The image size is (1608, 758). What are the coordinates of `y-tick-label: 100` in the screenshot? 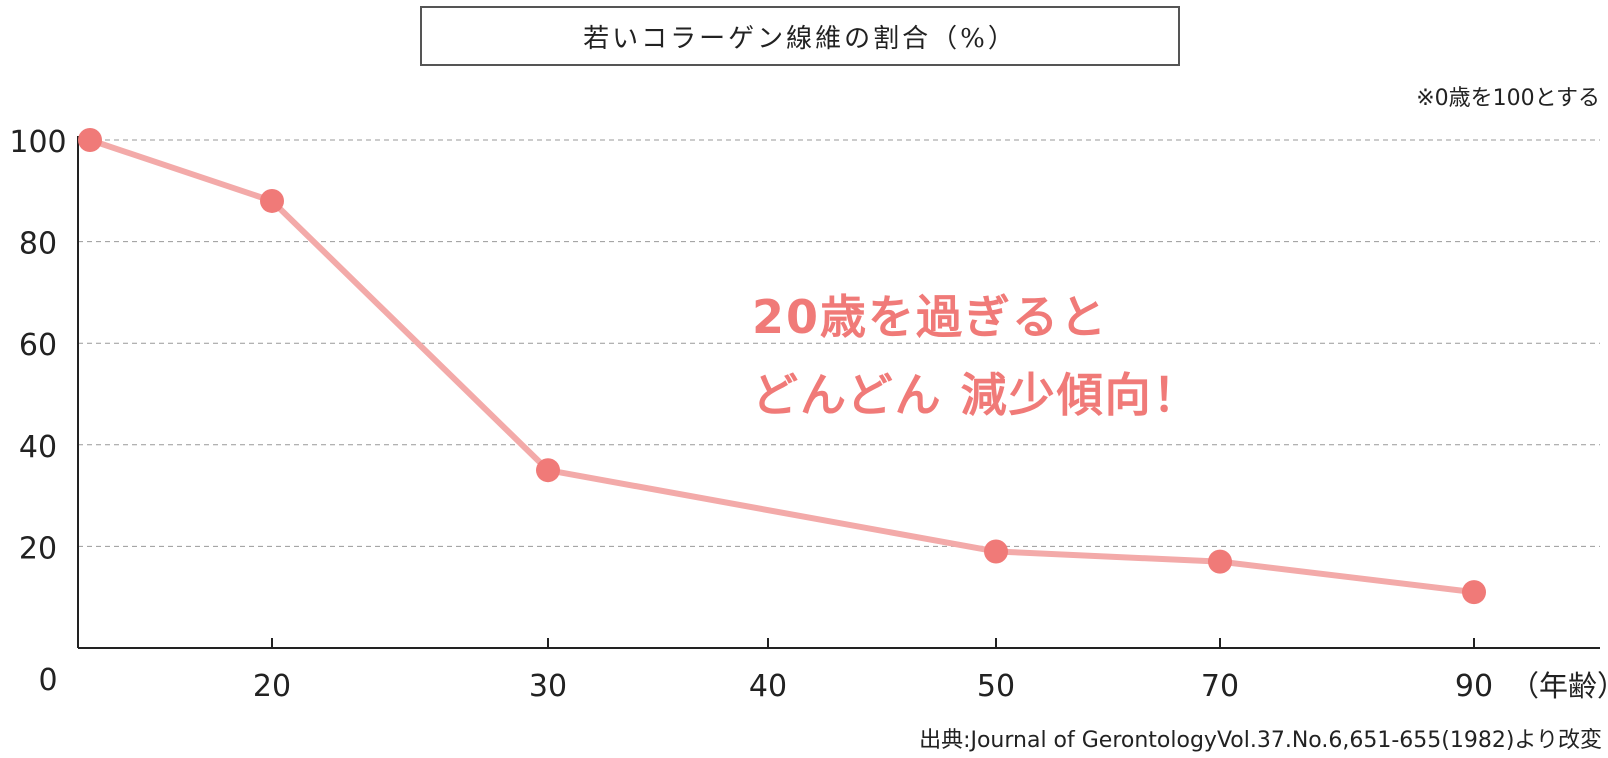 It's located at (37, 142).